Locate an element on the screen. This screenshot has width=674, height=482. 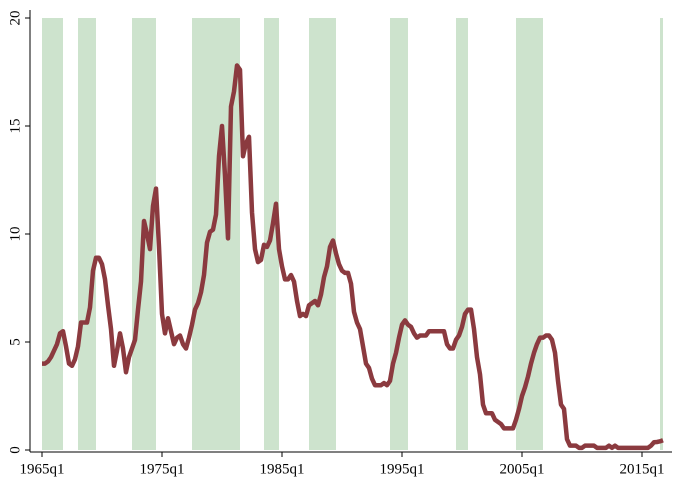
x-tick-label: 2005q1 is located at coordinates (522, 469).